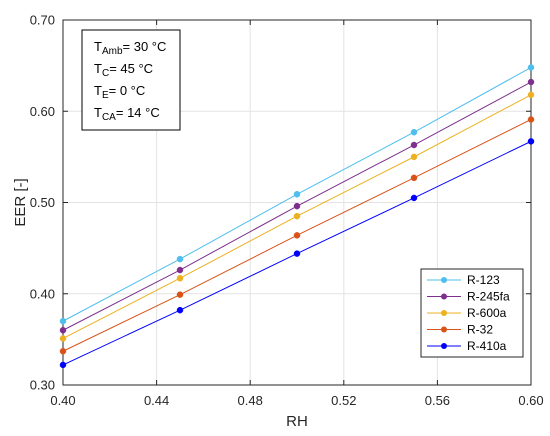 This screenshot has height=436, width=550. Describe the element at coordinates (42, 20) in the screenshot. I see `y-tick-label: 0.70` at that location.